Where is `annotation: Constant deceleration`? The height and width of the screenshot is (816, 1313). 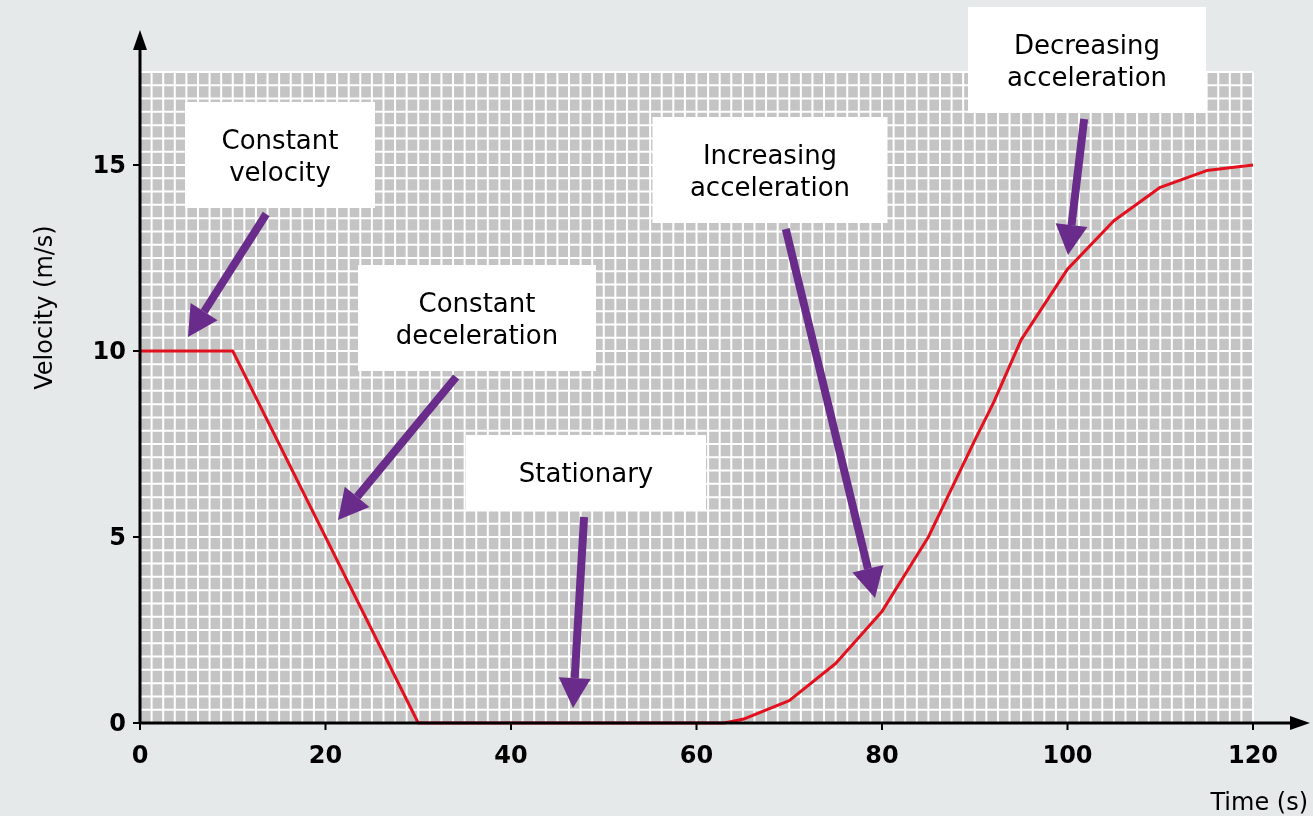
annotation: Constant deceleration is located at coordinates (477, 319).